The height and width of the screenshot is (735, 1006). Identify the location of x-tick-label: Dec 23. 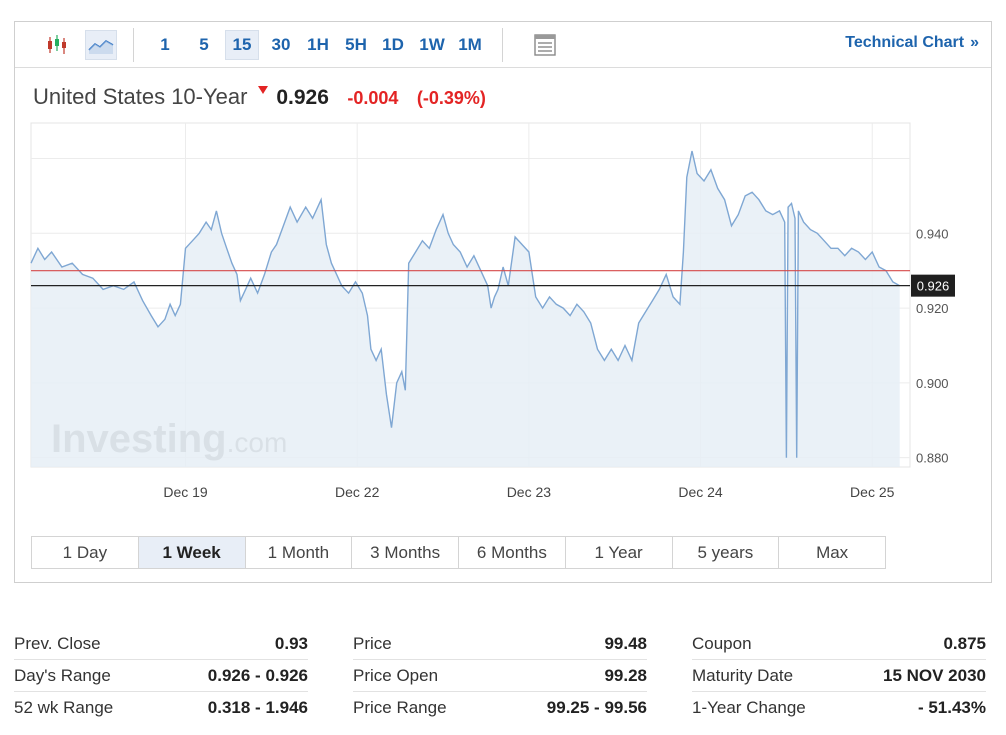
(529, 492).